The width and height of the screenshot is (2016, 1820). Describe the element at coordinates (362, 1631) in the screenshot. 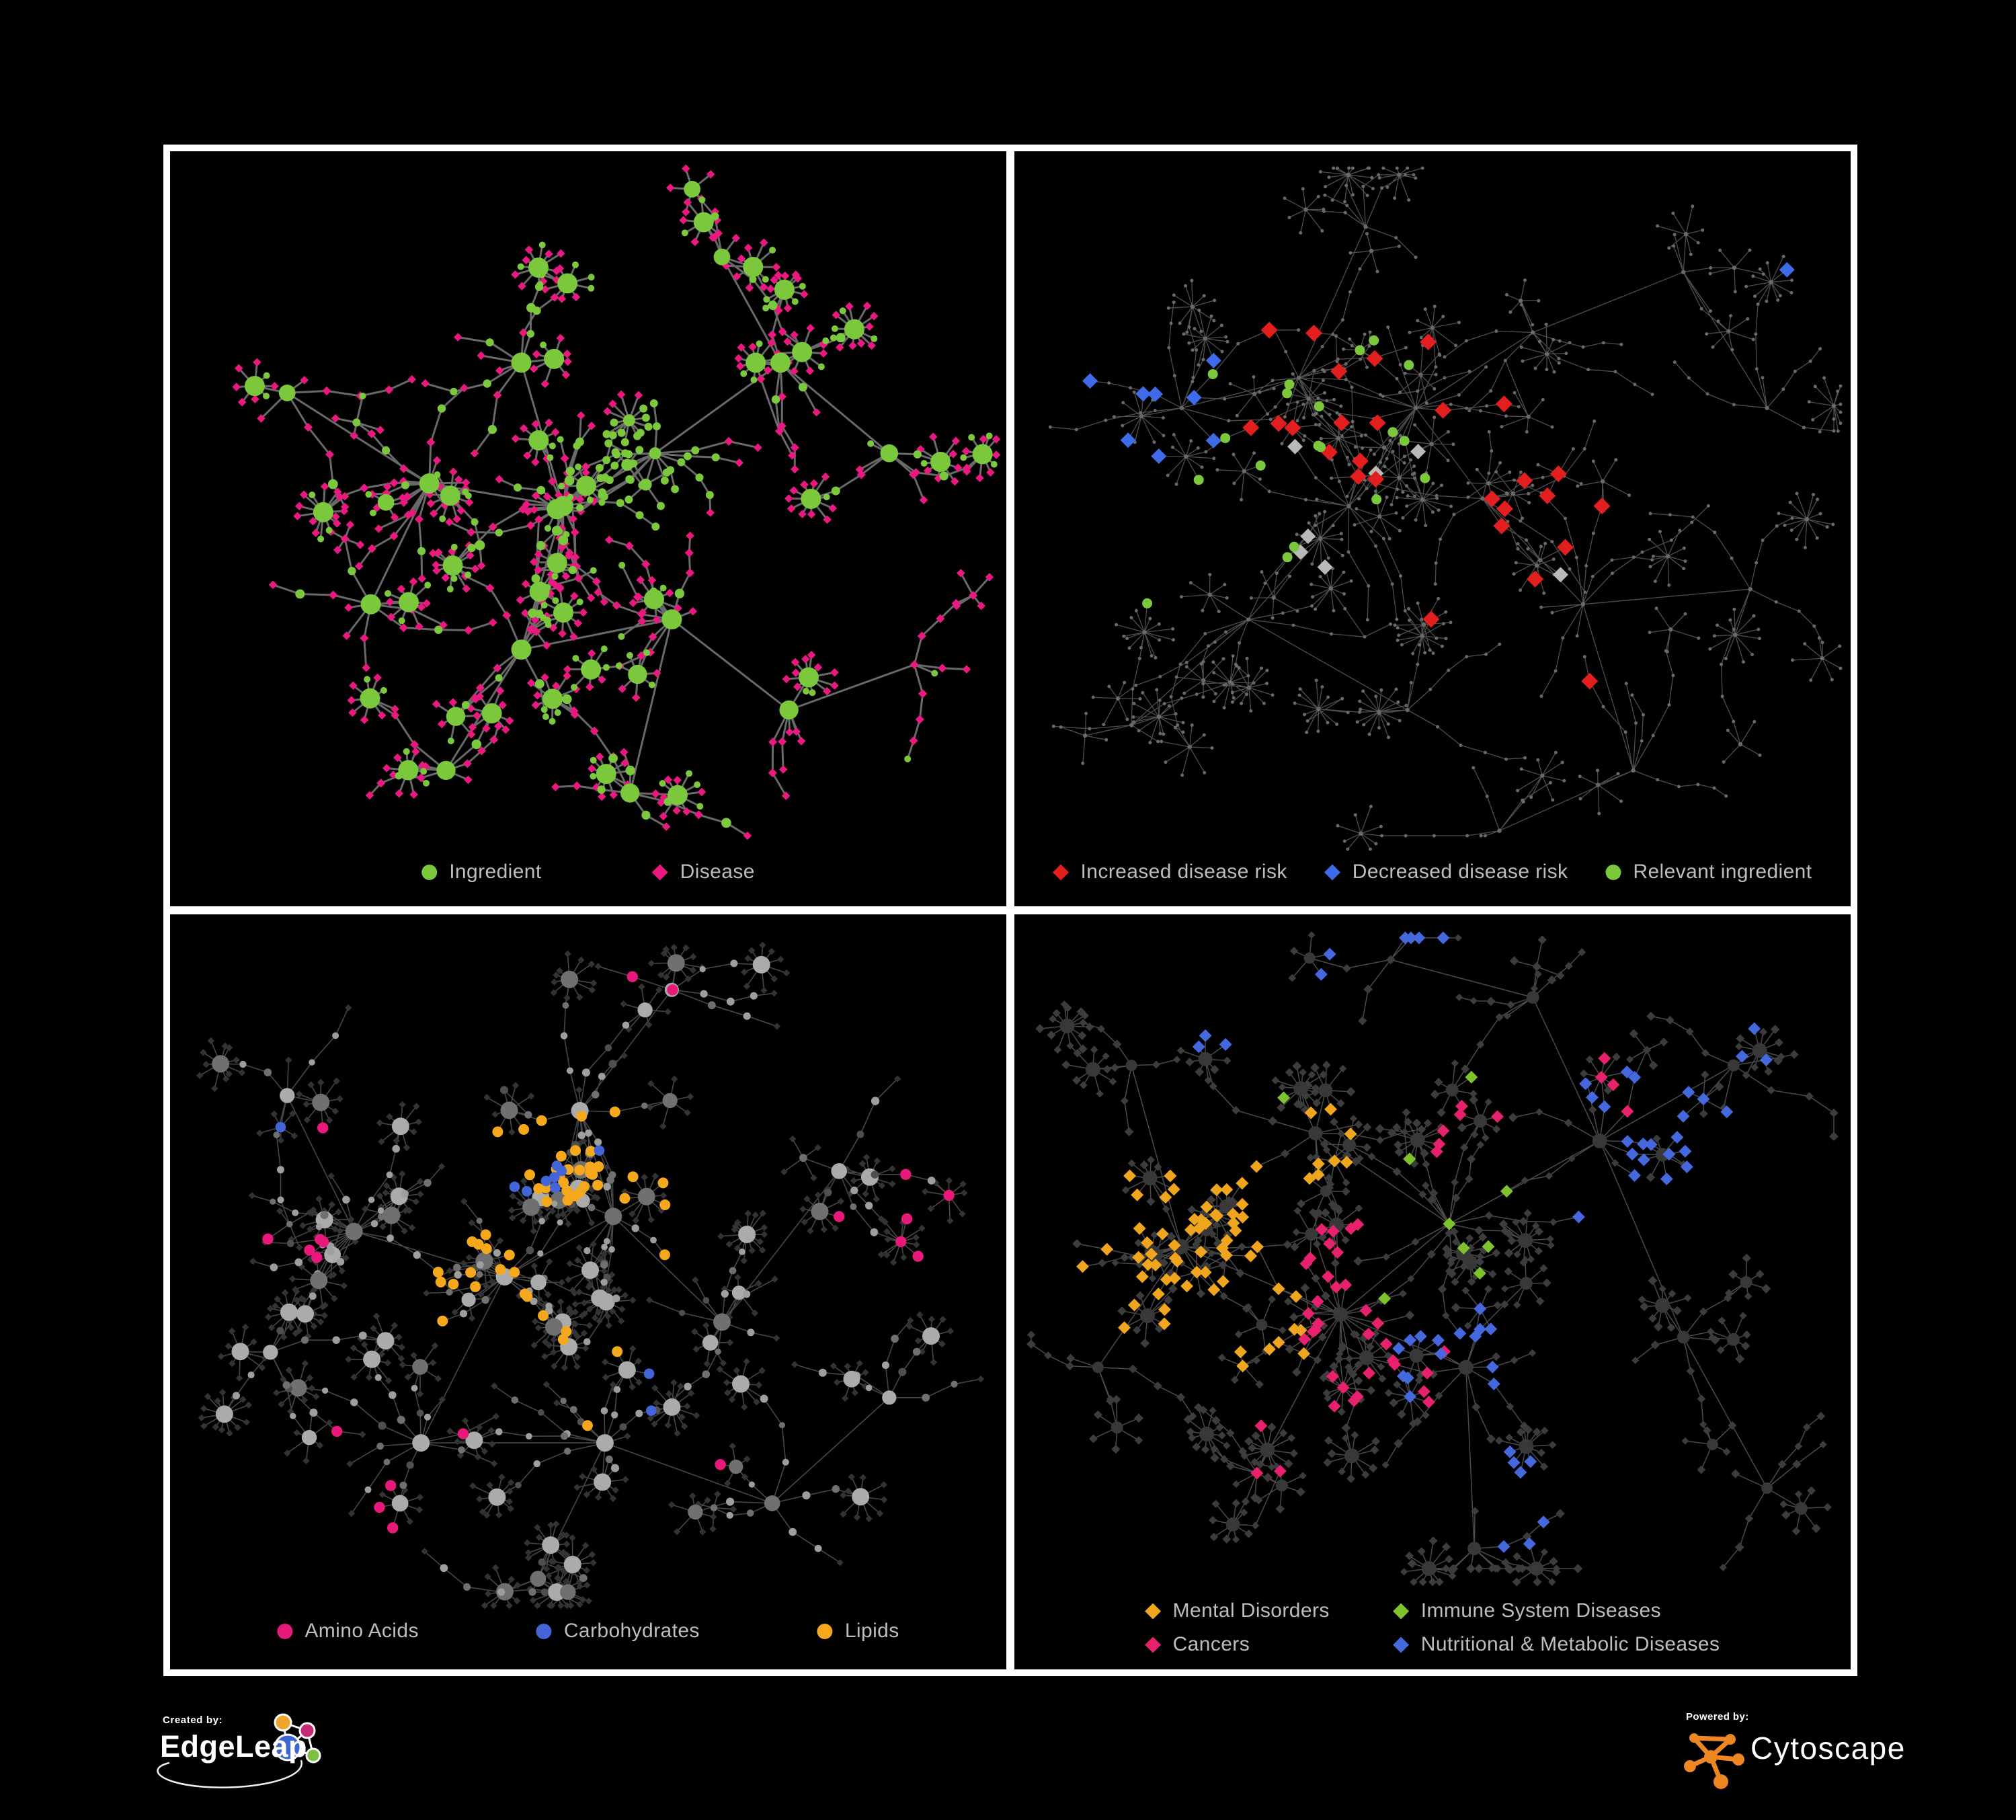

I see `legend-label: Amino Acids` at that location.